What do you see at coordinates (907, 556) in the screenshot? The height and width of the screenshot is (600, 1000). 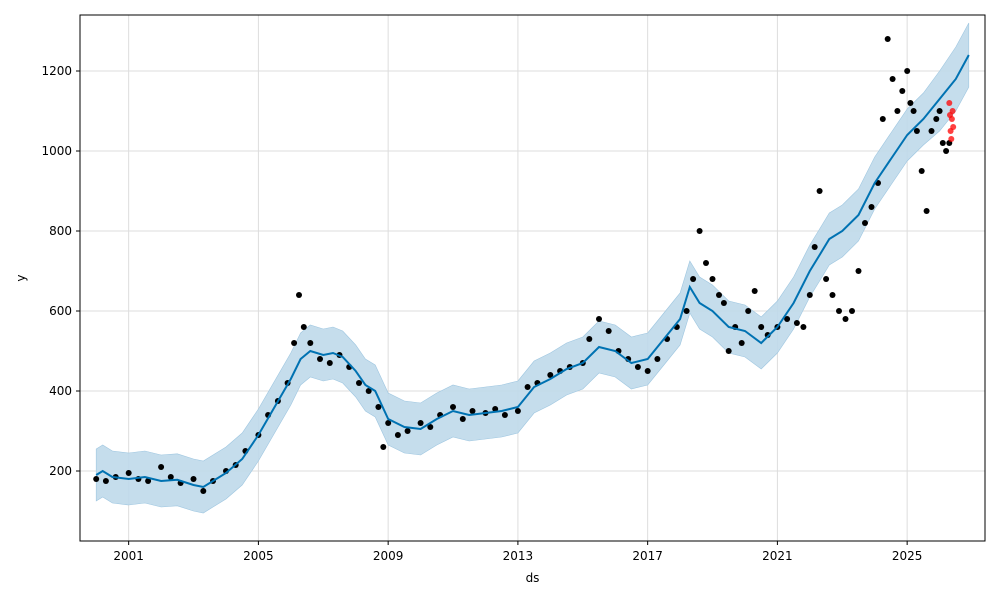 I see `x-tick-label: 2025` at bounding box center [907, 556].